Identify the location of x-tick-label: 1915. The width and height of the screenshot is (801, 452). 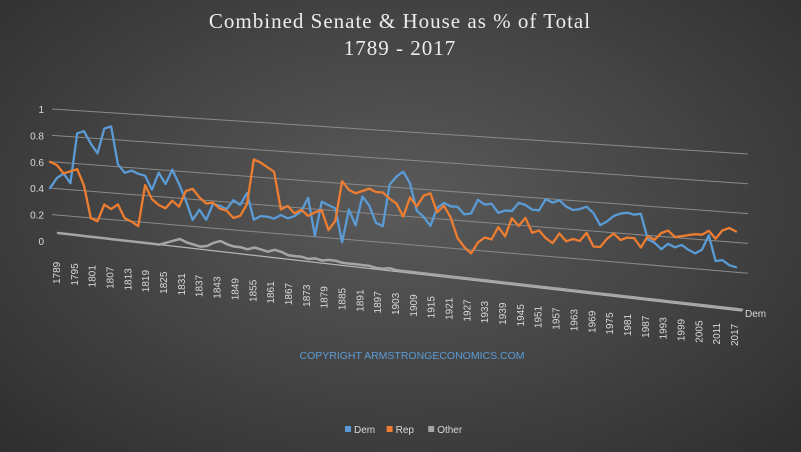
(432, 307).